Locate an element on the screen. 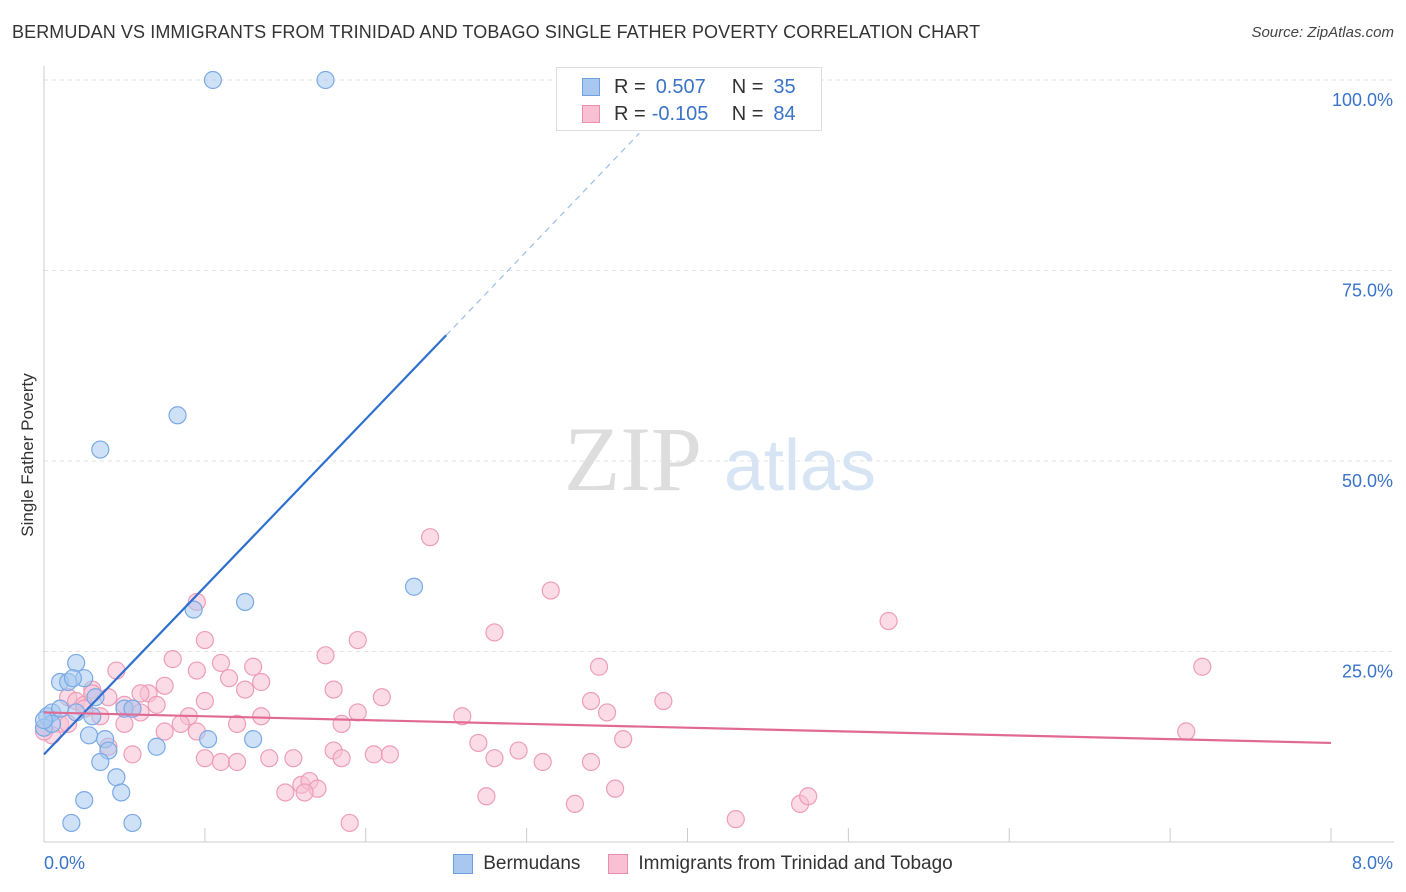 The width and height of the screenshot is (1406, 892). y-tick-label: 25.0% is located at coordinates (1367, 672).